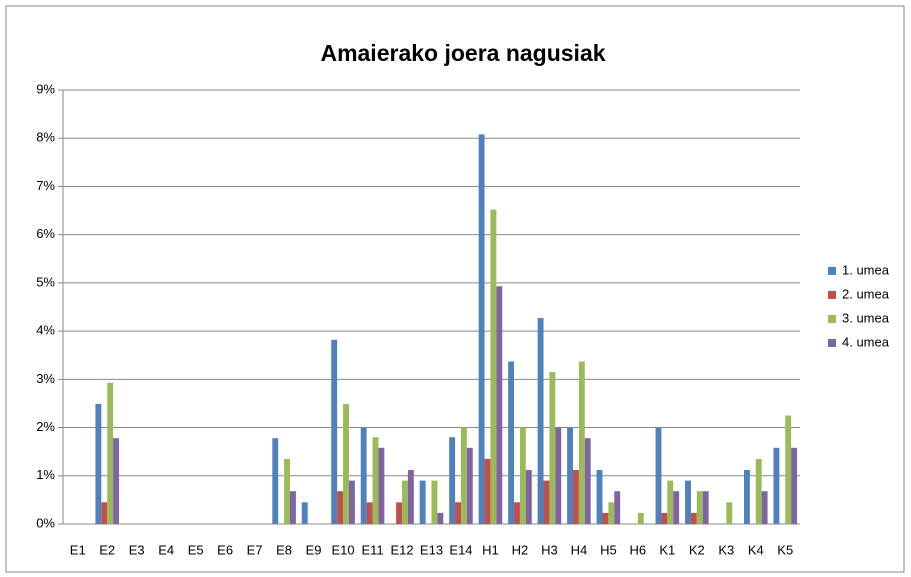 The height and width of the screenshot is (577, 911). What do you see at coordinates (45, 137) in the screenshot?
I see `y-tick-label: 8%` at bounding box center [45, 137].